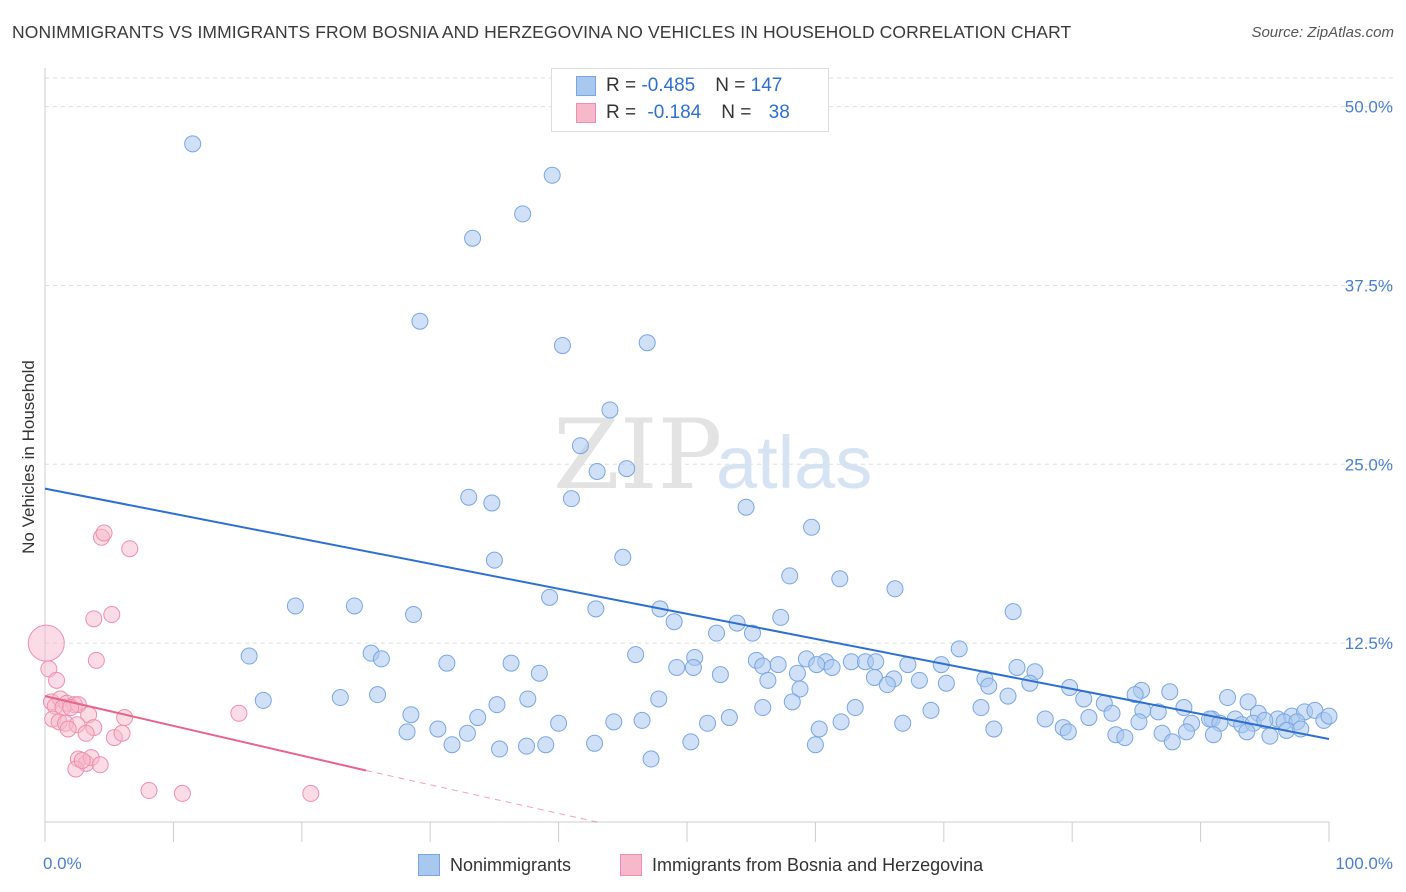  Describe the element at coordinates (779, 112) in the screenshot. I see `legend-n-value: 38` at that location.